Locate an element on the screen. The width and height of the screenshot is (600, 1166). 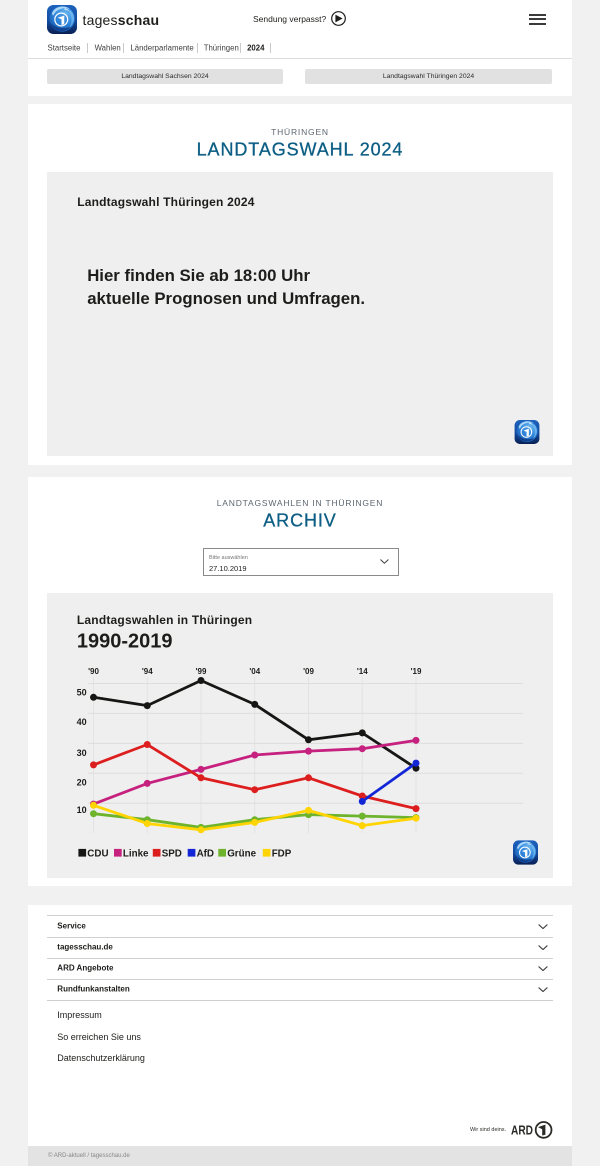
svg-text: 10 is located at coordinates (82, 810).